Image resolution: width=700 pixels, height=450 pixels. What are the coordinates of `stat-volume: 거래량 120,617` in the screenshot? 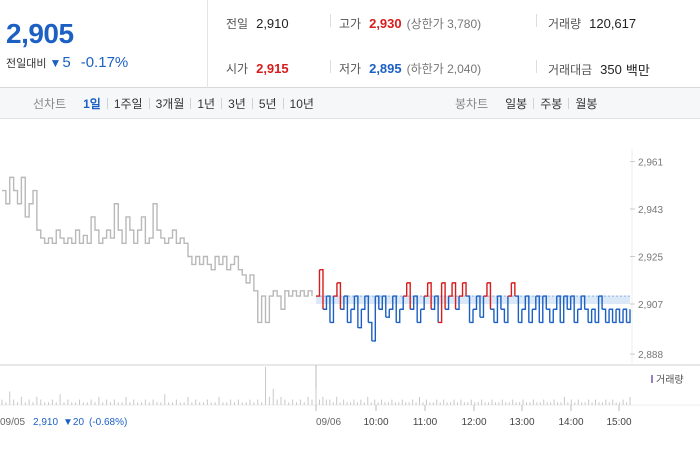 It's located at (592, 23).